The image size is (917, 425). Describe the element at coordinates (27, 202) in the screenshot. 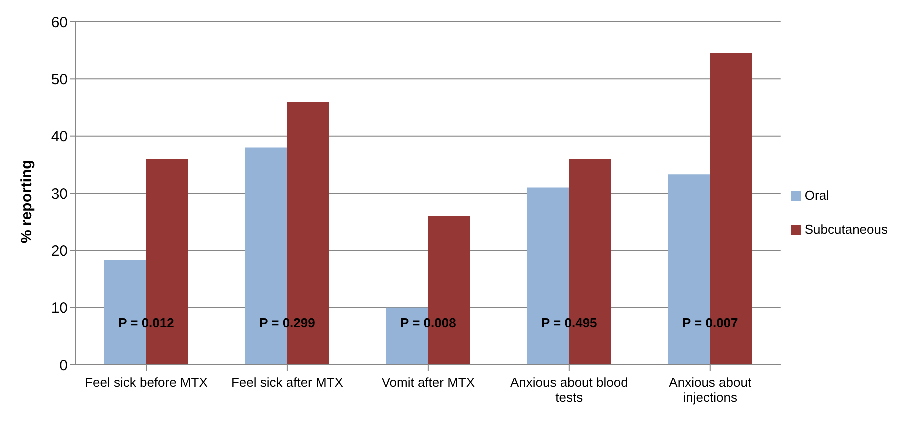

I see `y-axis-title: % reporting` at that location.